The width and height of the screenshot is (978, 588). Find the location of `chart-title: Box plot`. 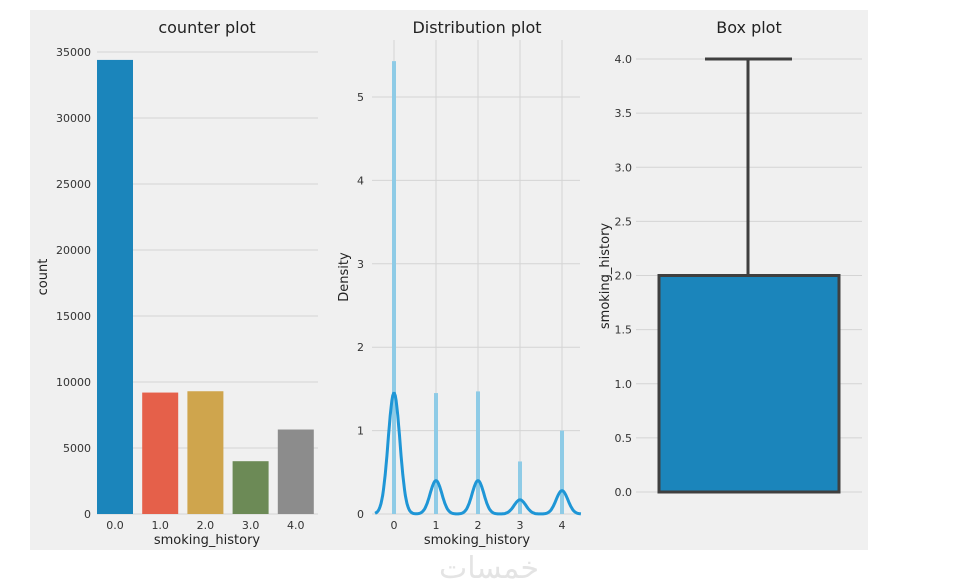

chart-title: Box plot is located at coordinates (749, 27).